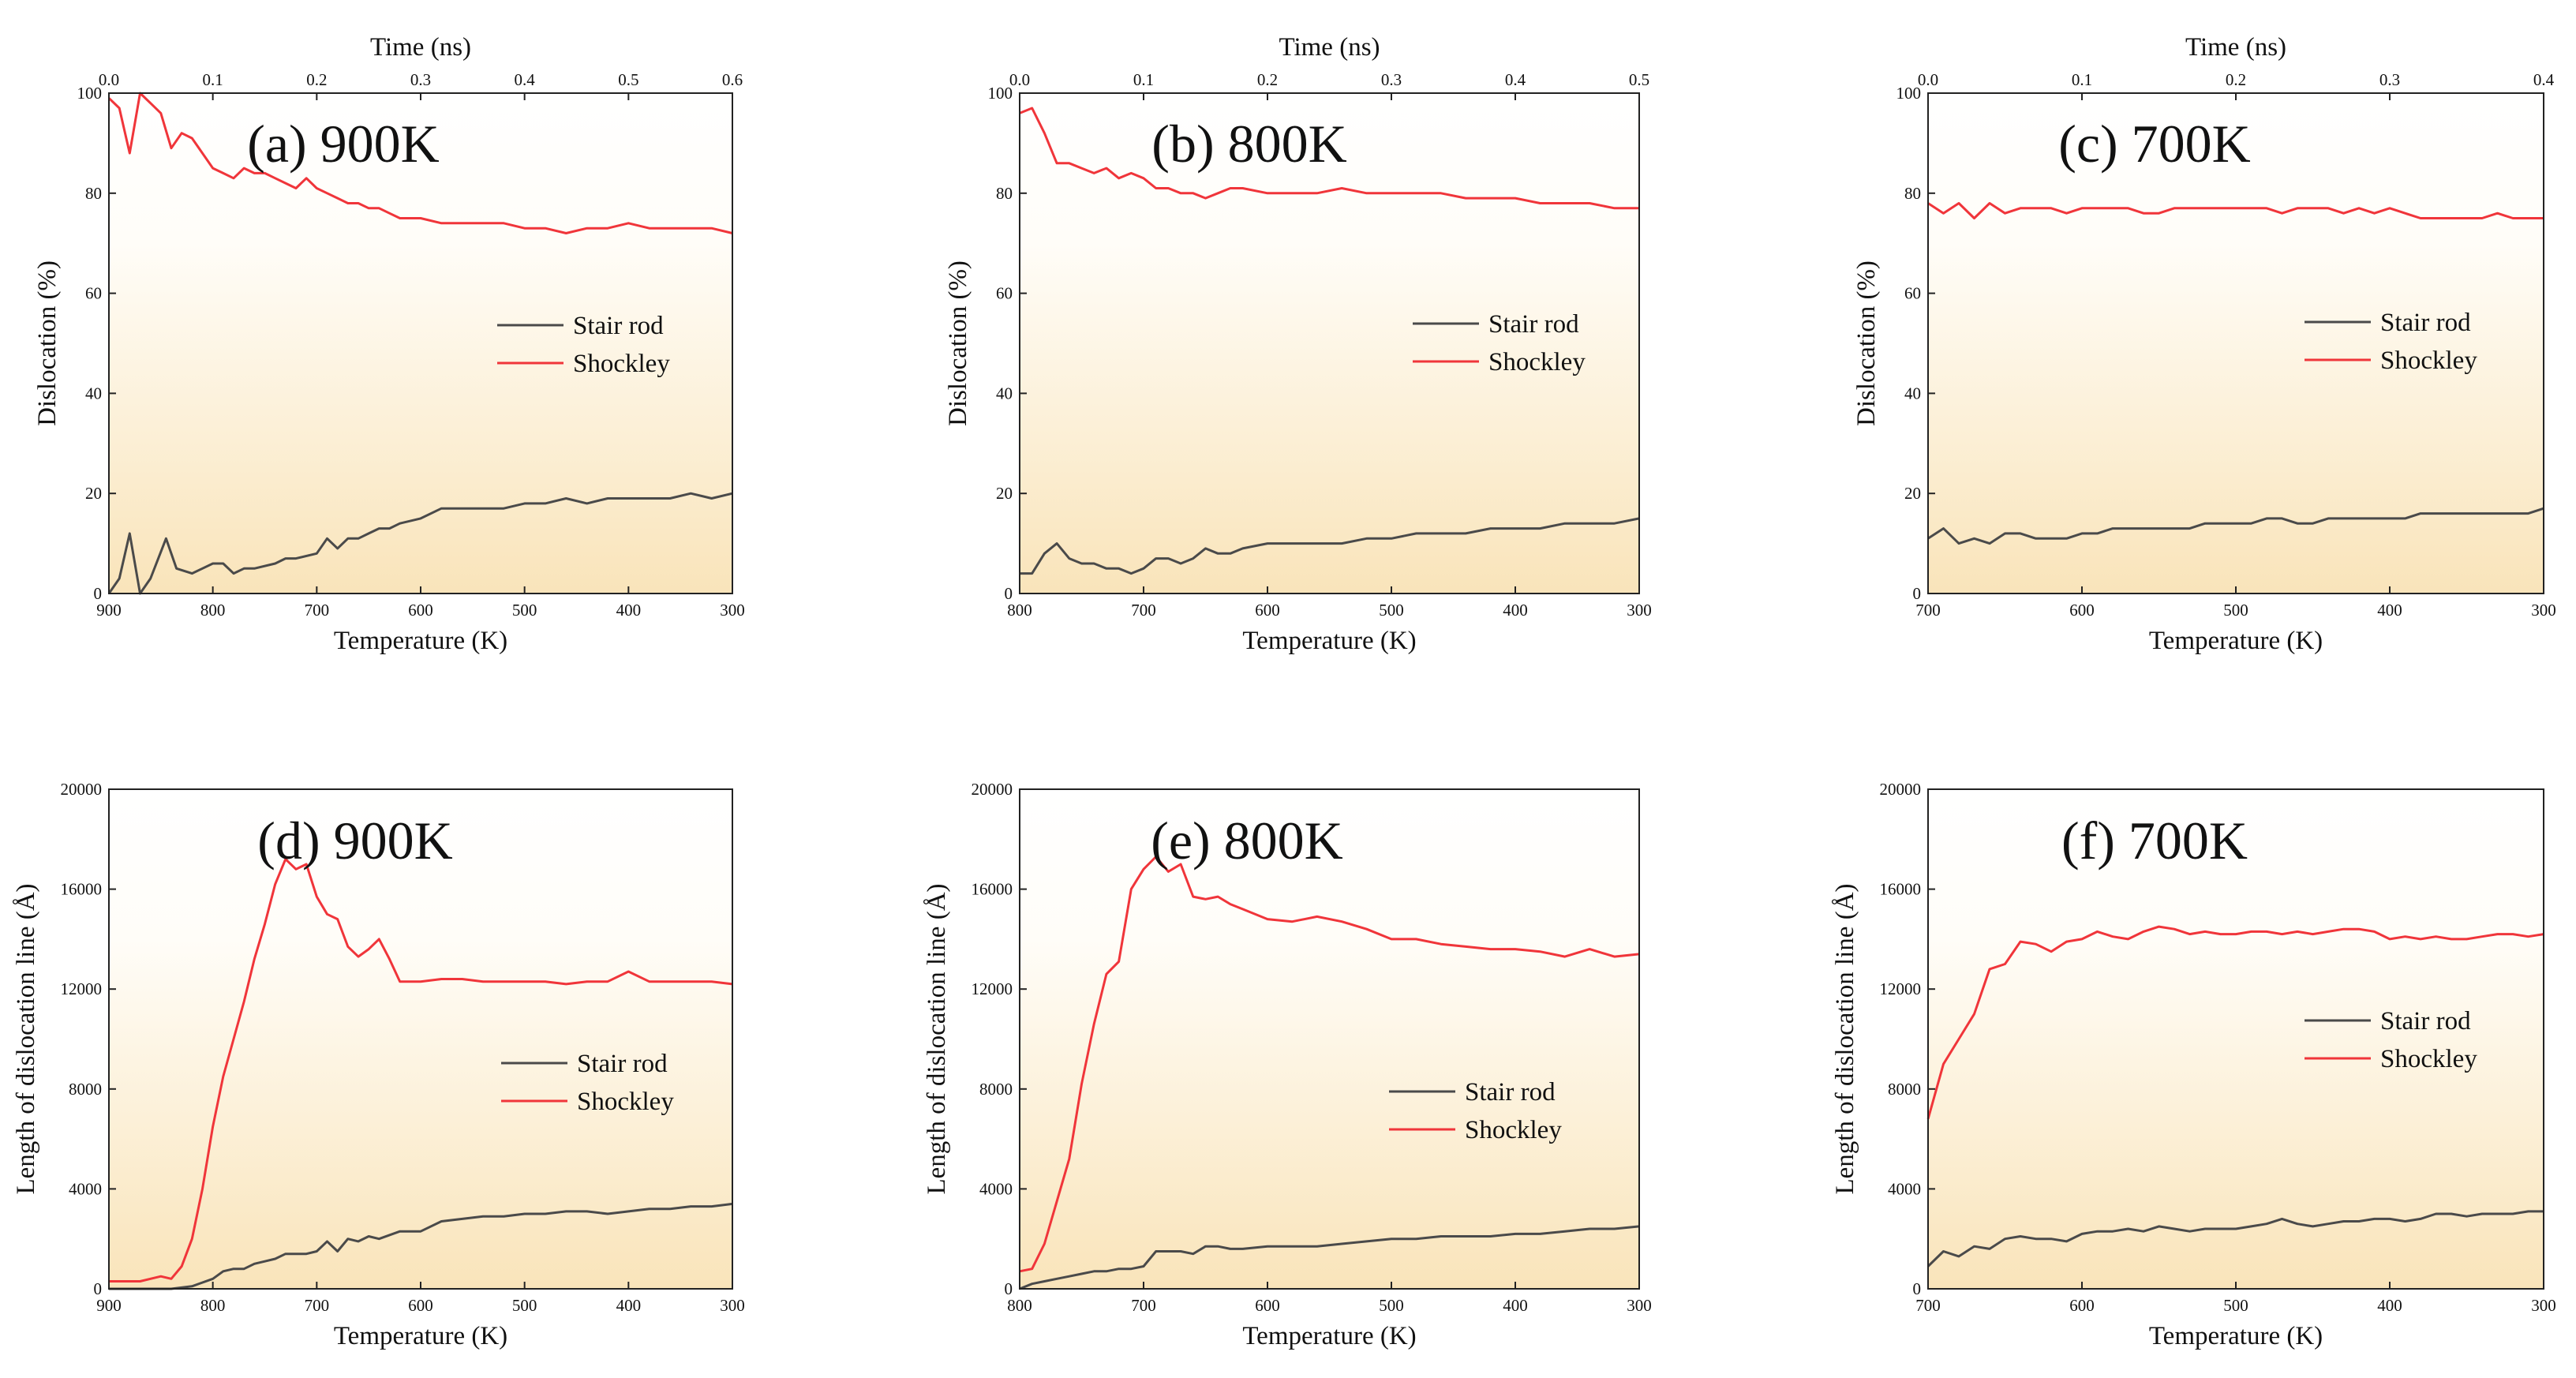 This screenshot has width=2576, height=1378. Describe the element at coordinates (85, 1188) in the screenshot. I see `y-tick-label: 4000` at that location.